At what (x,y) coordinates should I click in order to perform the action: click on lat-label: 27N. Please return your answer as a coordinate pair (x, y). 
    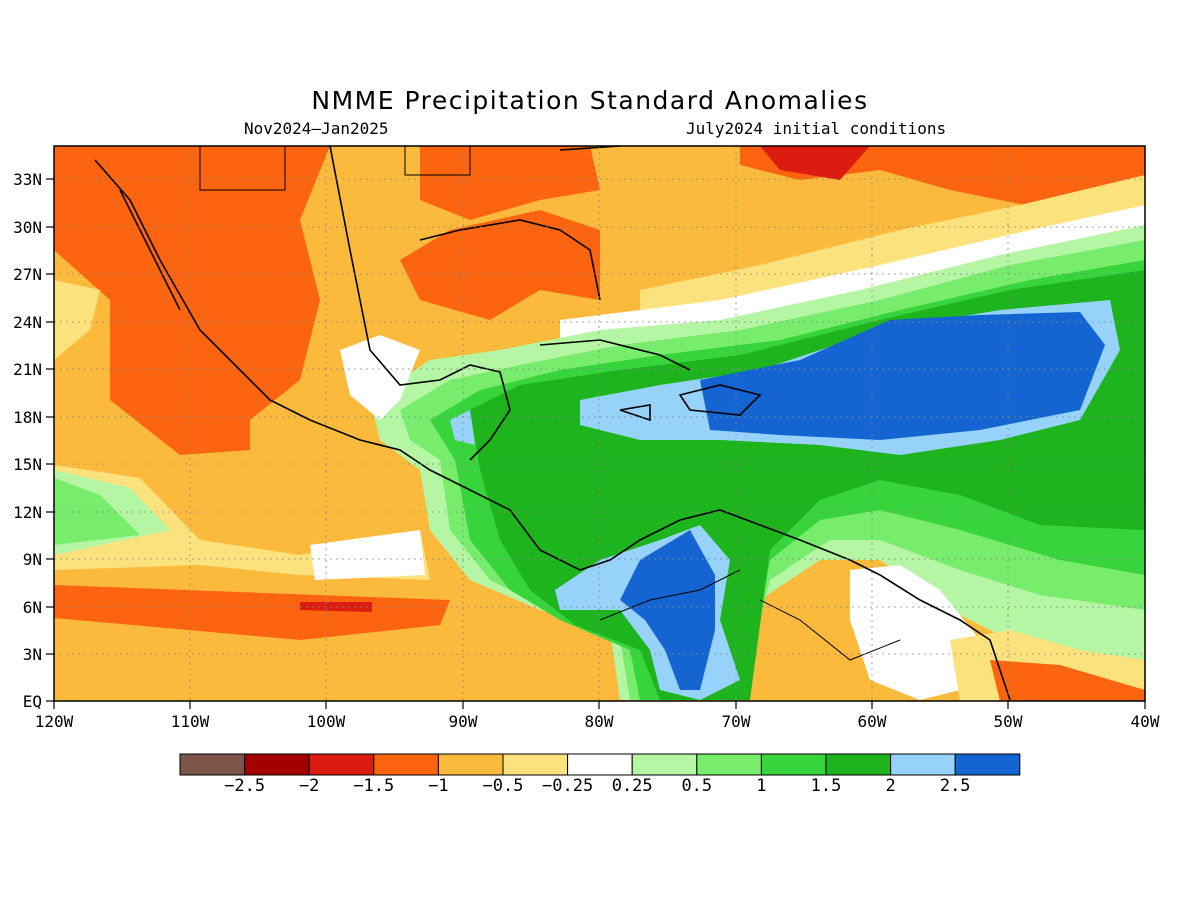
    Looking at the image, I should click on (27, 274).